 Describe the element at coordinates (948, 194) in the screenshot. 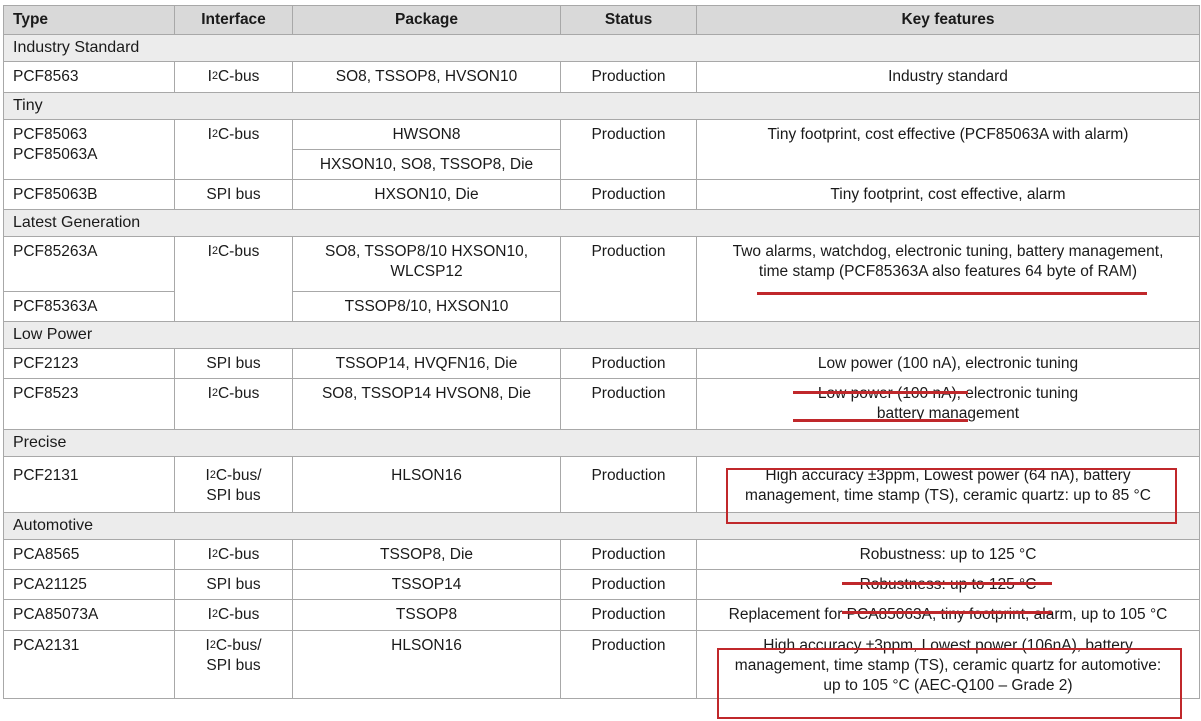

I see `features-cell: Tiny footprint, cost effective, alarm` at that location.